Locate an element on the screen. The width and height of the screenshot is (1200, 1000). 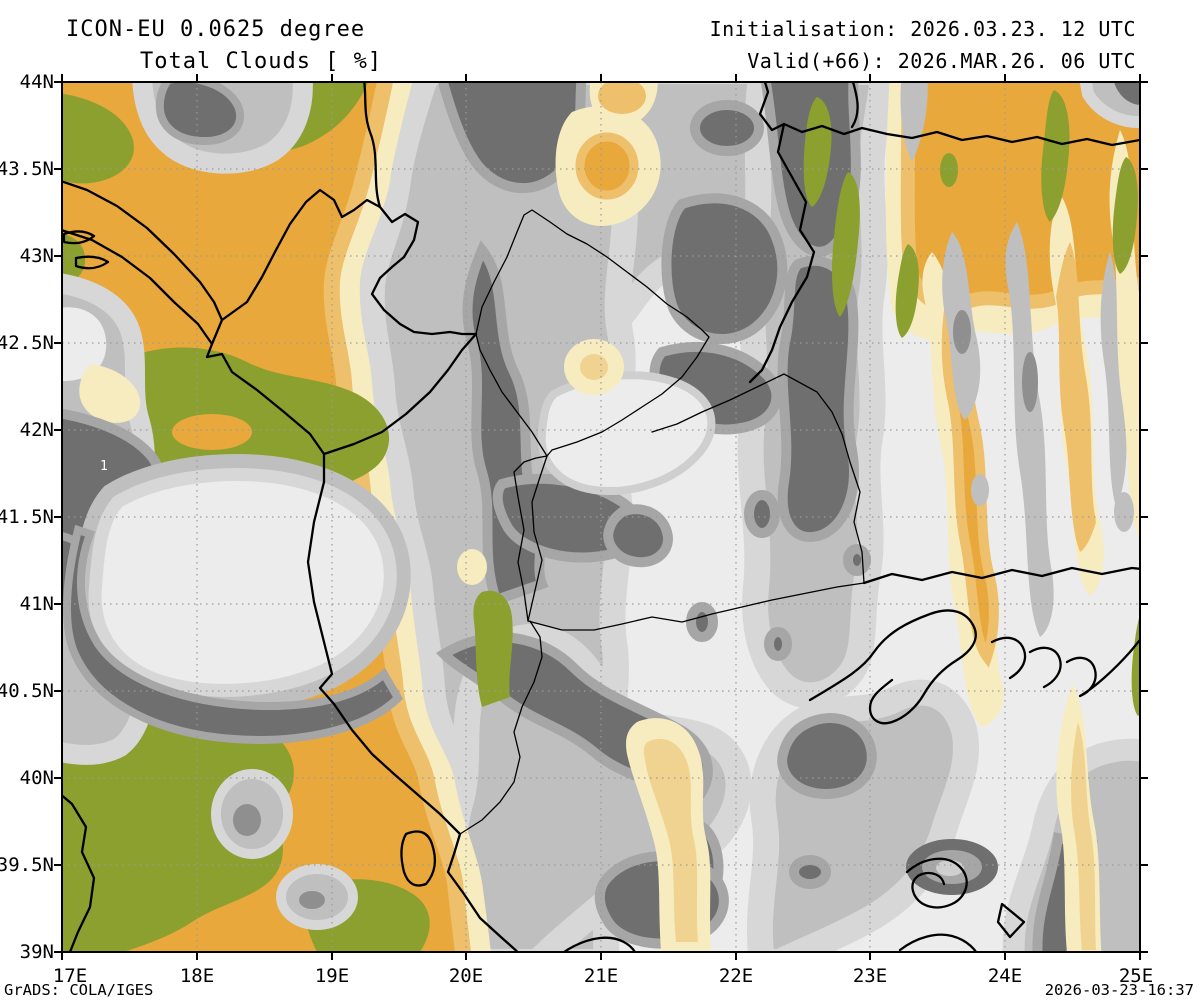
contour-label: 1 is located at coordinates (104, 466).